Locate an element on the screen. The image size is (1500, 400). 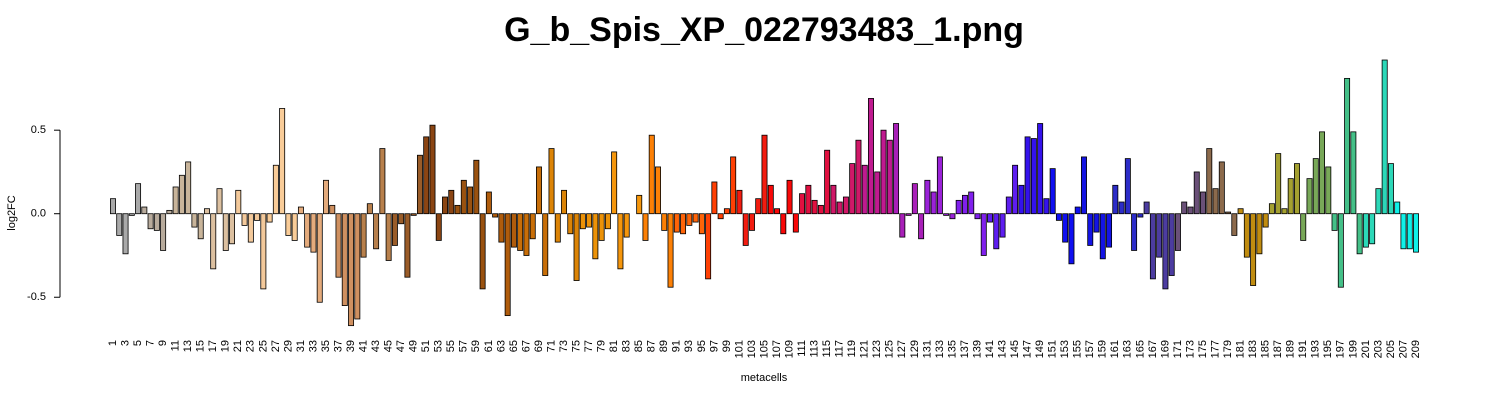
x-tick-label: 181 is located at coordinates (1241, 349).